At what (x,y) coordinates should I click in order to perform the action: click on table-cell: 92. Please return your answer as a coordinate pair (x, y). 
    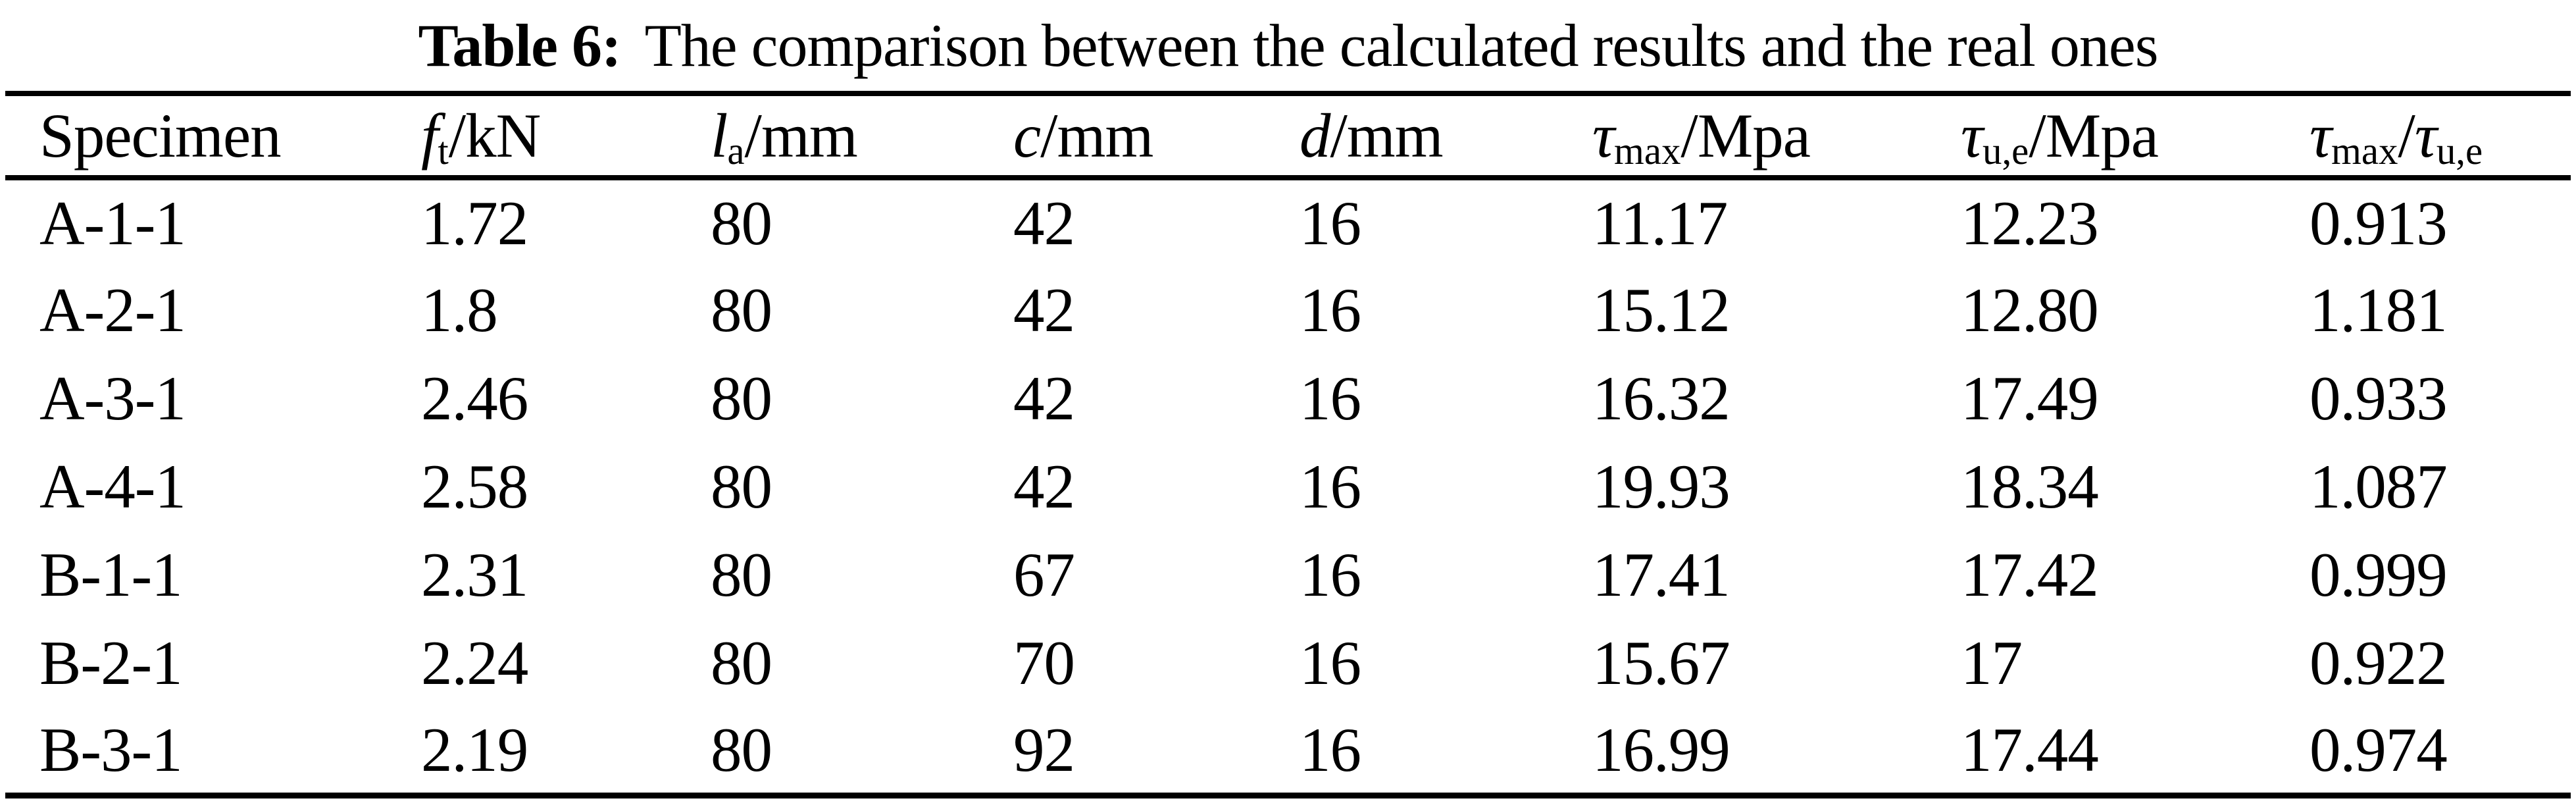
    Looking at the image, I should click on (1044, 749).